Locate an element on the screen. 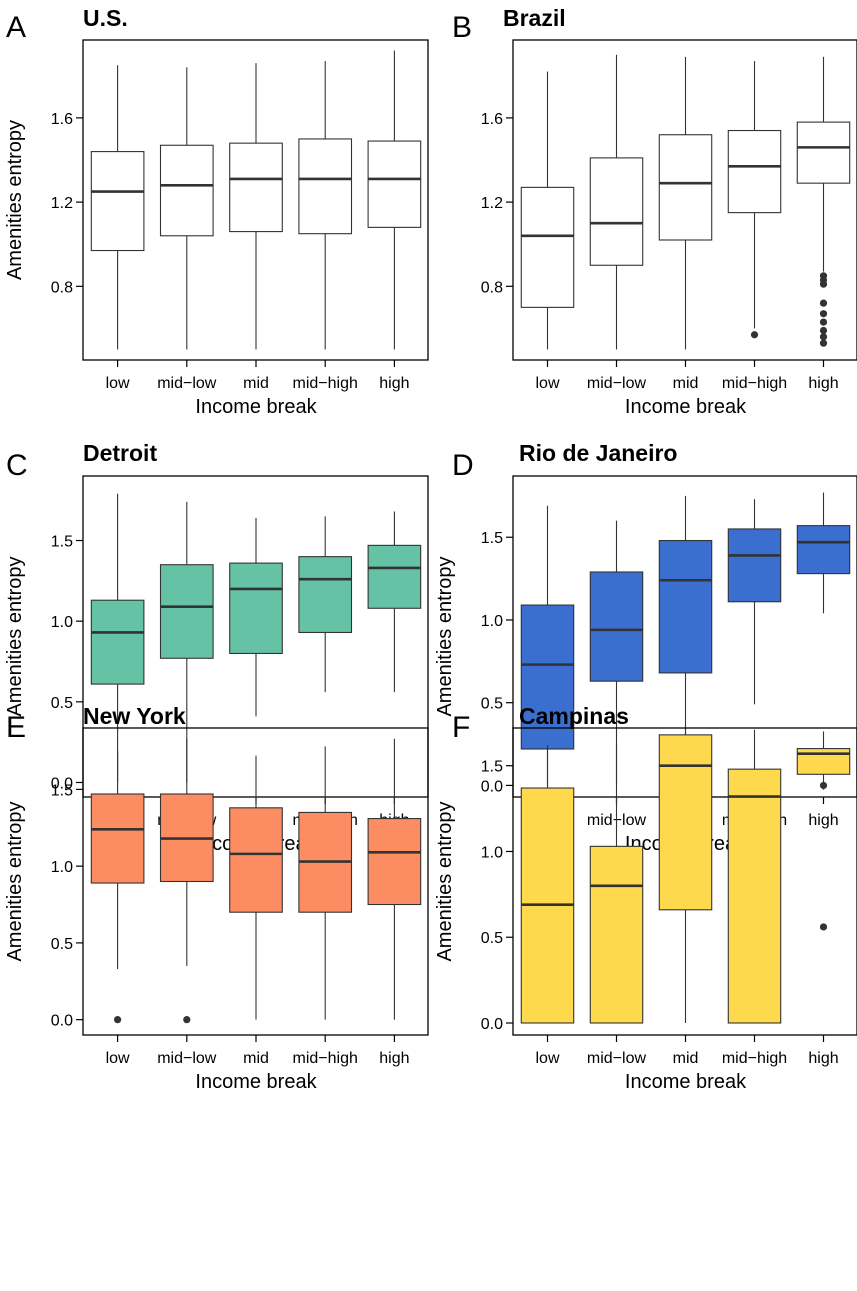 This screenshot has height=1291, width=857. panel-title: Rio de Janeiro is located at coordinates (598, 453).